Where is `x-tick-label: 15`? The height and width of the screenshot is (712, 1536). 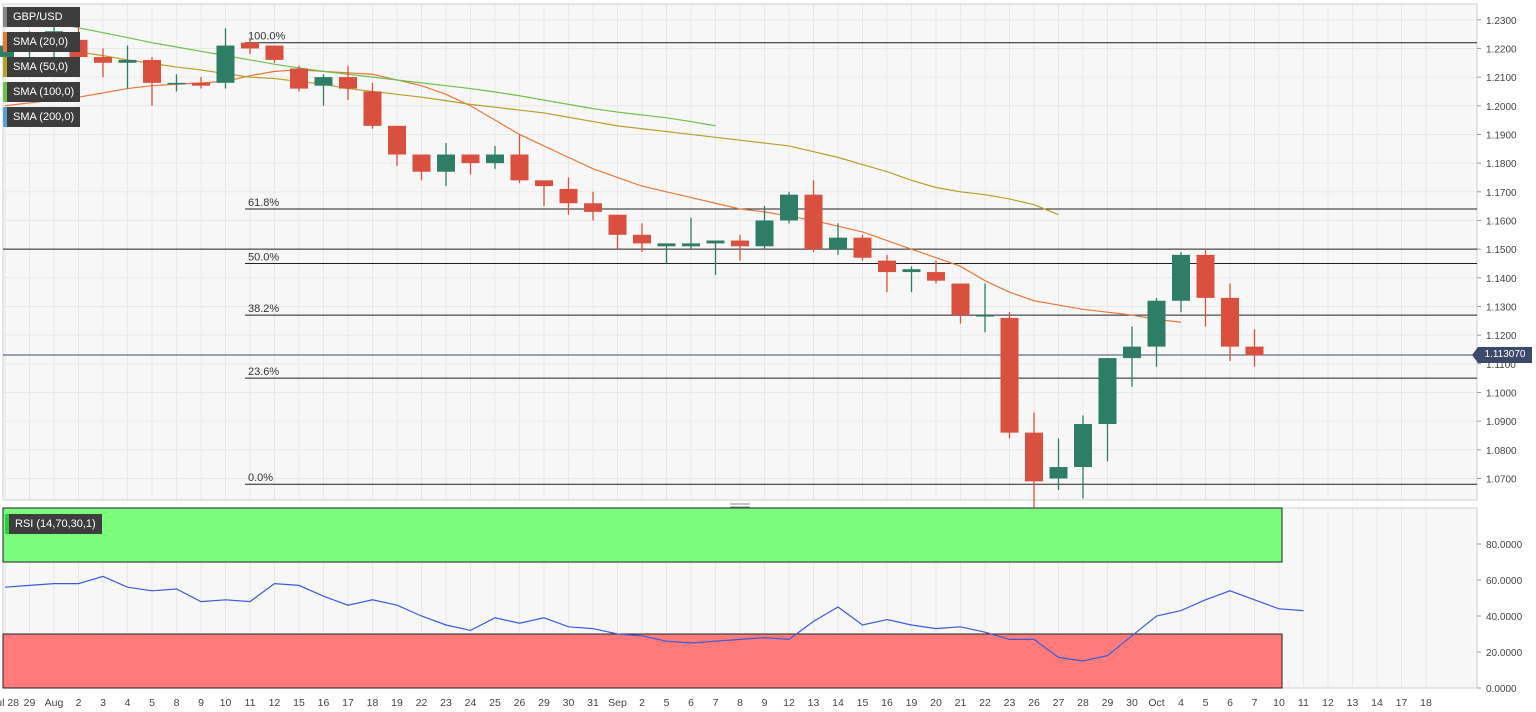
x-tick-label: 15 is located at coordinates (299, 703).